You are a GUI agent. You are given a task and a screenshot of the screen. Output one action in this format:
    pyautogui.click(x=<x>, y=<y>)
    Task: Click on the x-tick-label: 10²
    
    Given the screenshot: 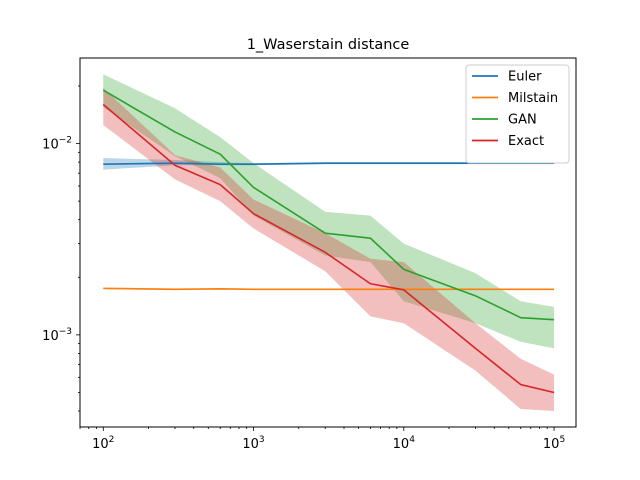 What is the action you would take?
    pyautogui.click(x=103, y=443)
    